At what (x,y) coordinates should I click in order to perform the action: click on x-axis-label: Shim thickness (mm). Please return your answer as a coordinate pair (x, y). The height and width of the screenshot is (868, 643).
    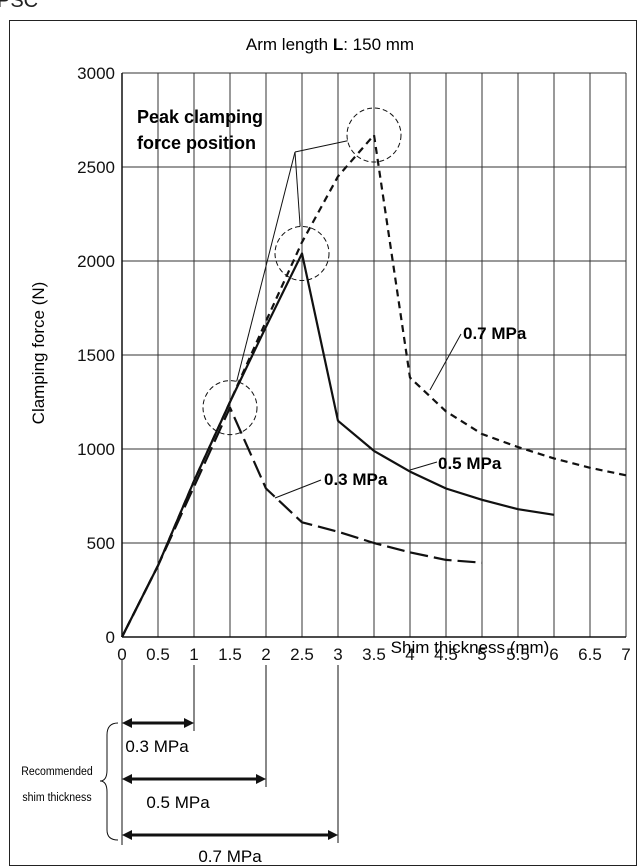
    Looking at the image, I should click on (470, 647).